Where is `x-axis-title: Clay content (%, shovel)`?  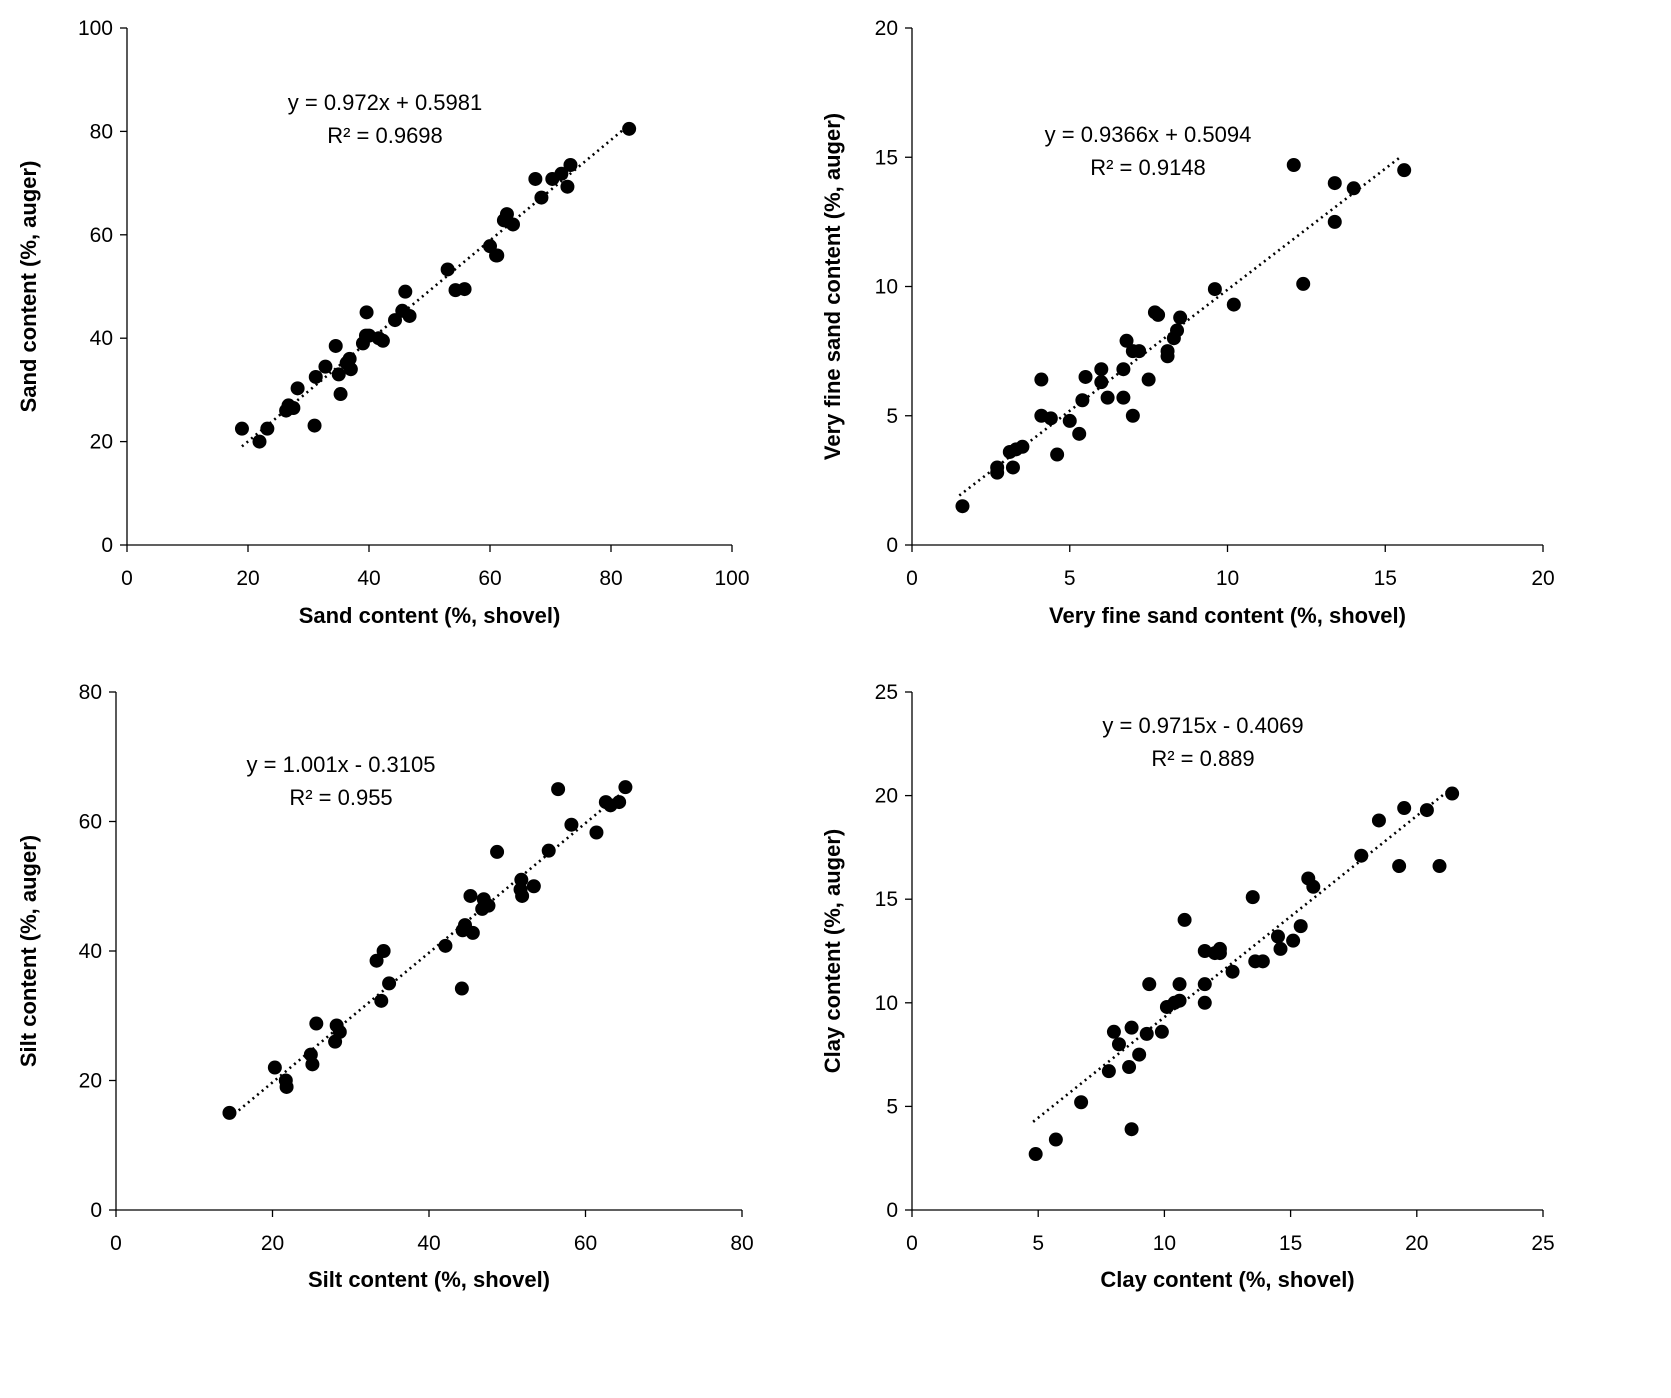
x-axis-title: Clay content (%, shovel) is located at coordinates (1227, 1279).